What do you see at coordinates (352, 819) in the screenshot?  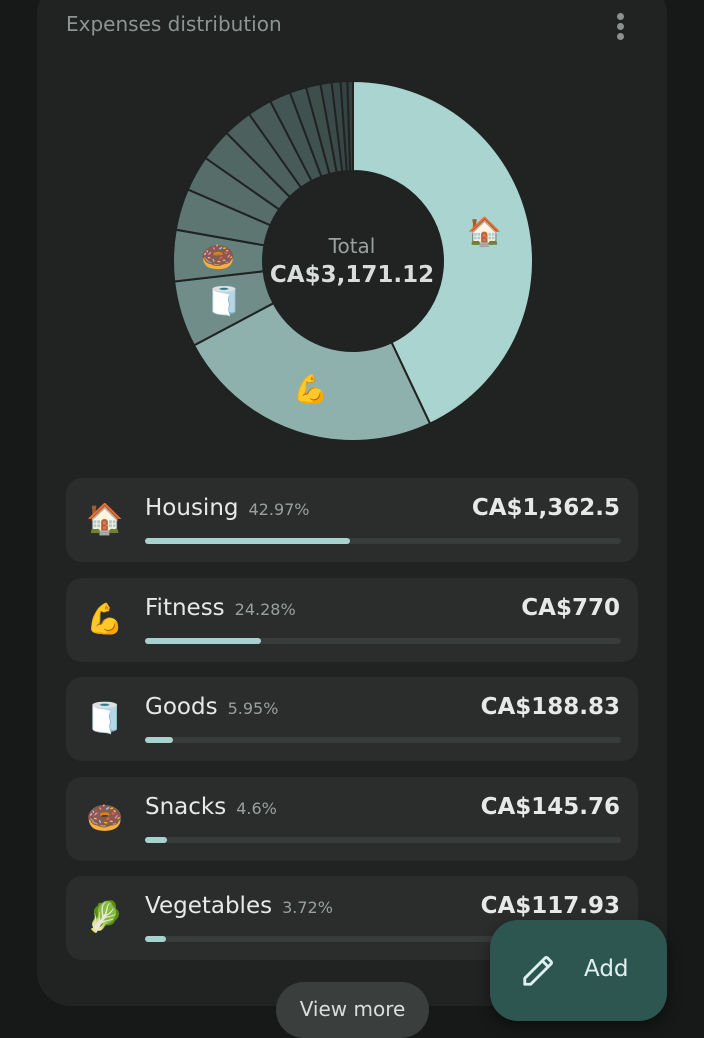 I see `category-row-snacks: 🍩 Snacks 4.6% CA$145.76` at bounding box center [352, 819].